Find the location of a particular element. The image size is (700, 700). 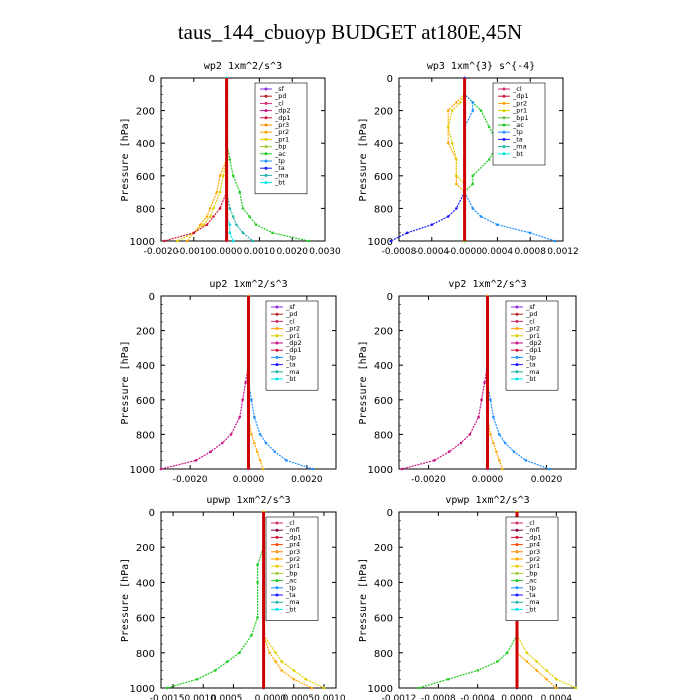

x-tick-label: 0.0005 is located at coordinates (227, 697).